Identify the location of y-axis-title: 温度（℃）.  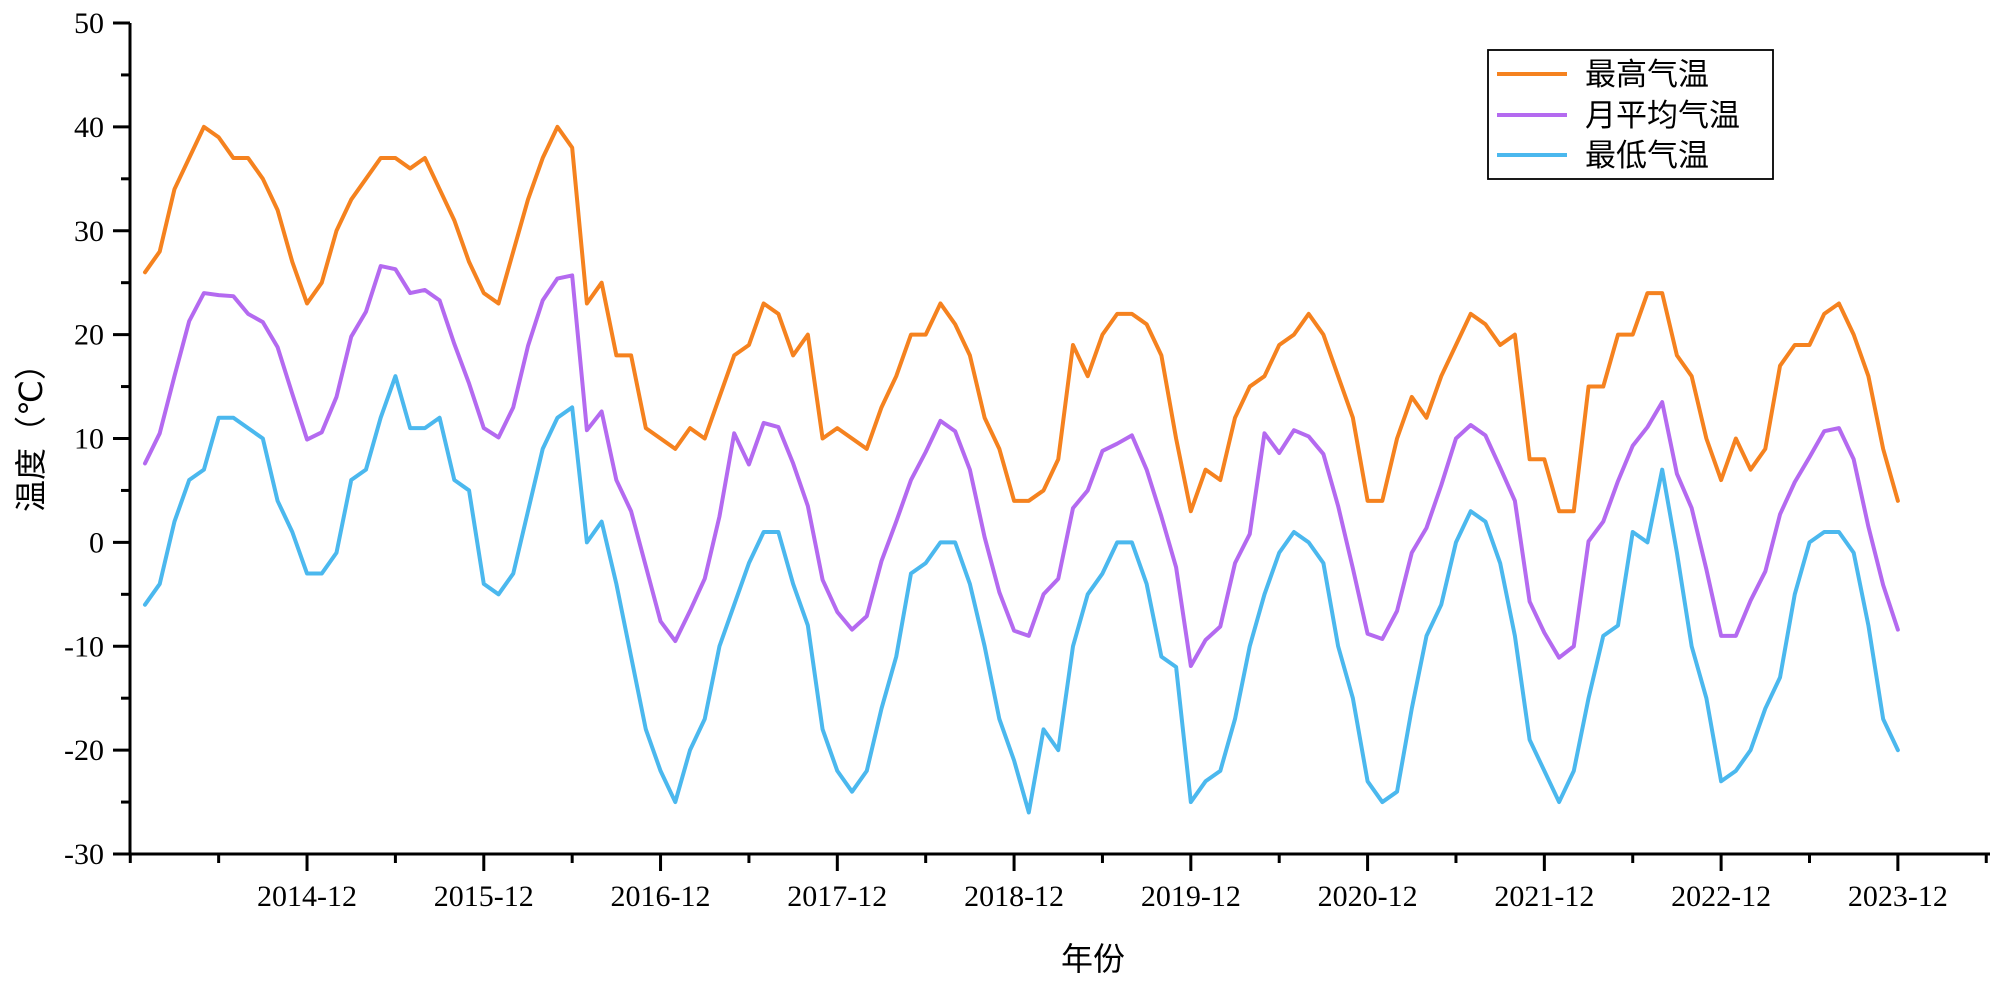
(31, 430).